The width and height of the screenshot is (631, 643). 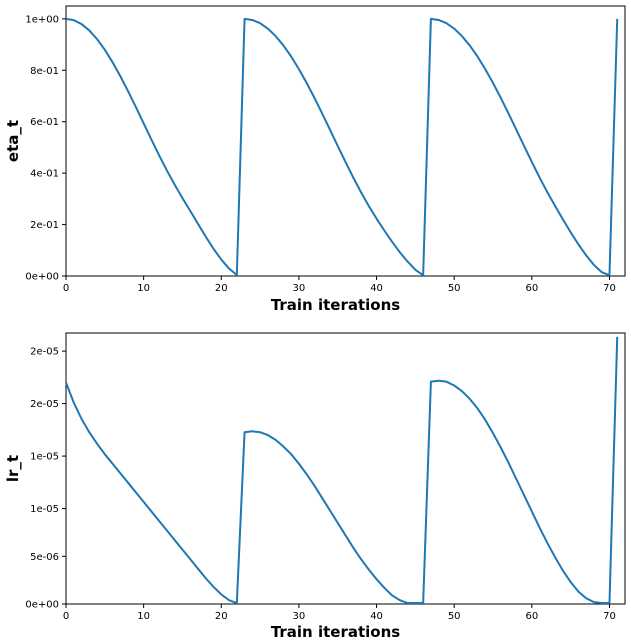 I want to click on y-tick-label: 4e-01, so click(x=44, y=174).